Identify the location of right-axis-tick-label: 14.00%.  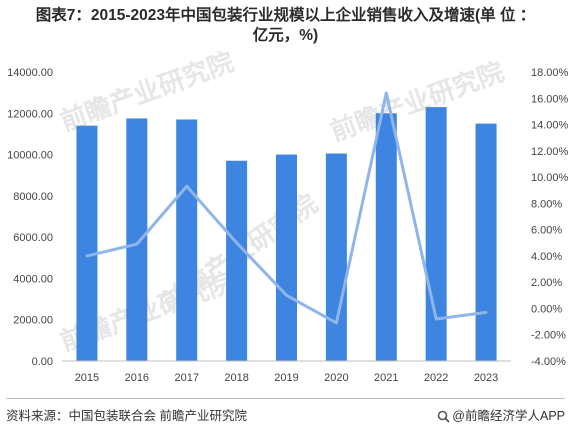
(550, 126).